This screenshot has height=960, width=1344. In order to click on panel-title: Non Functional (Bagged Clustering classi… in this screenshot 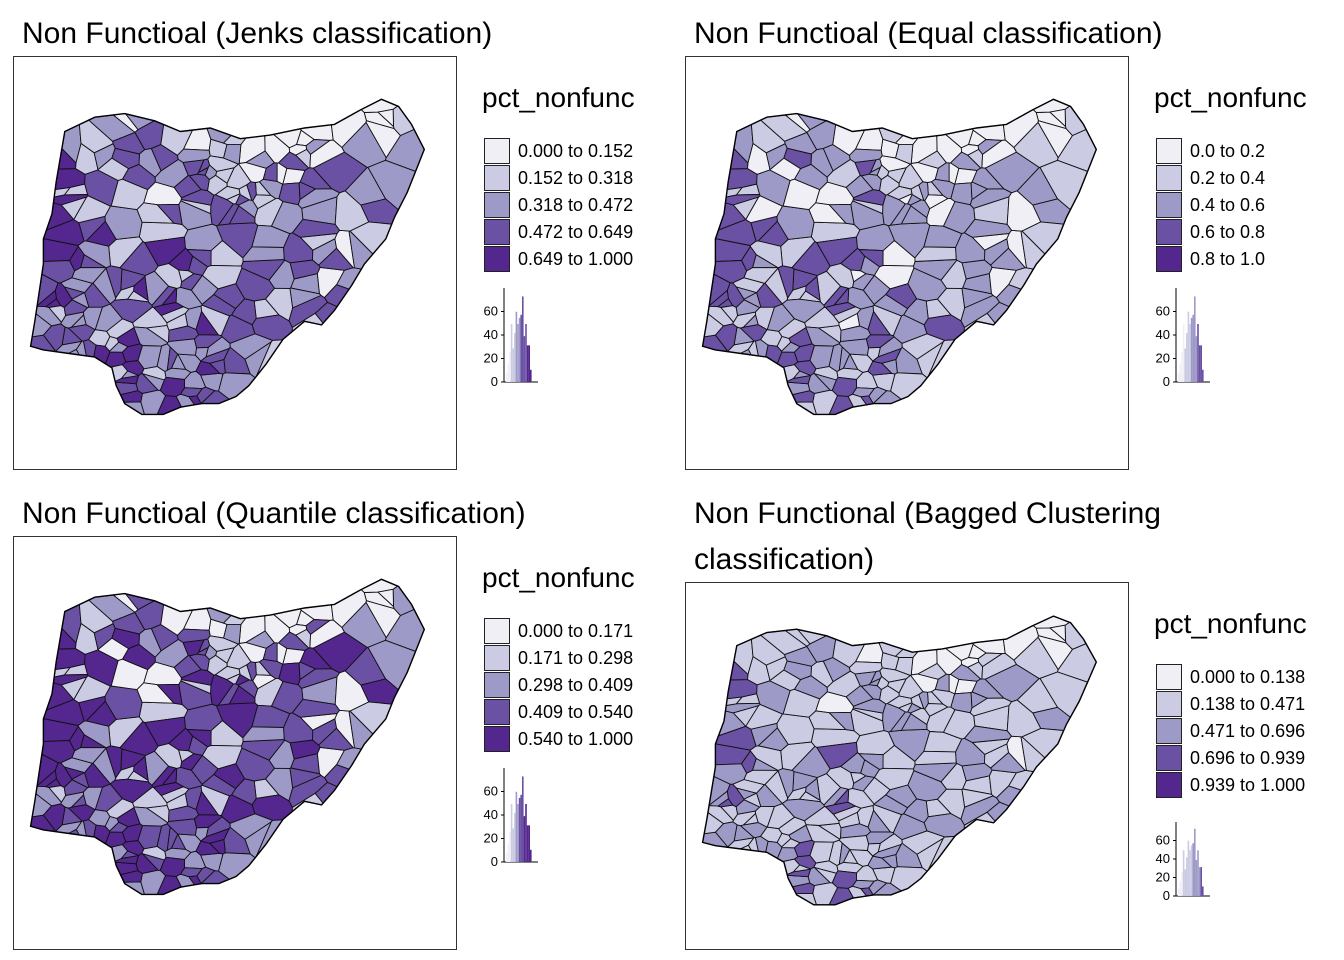, I will do `click(927, 536)`.